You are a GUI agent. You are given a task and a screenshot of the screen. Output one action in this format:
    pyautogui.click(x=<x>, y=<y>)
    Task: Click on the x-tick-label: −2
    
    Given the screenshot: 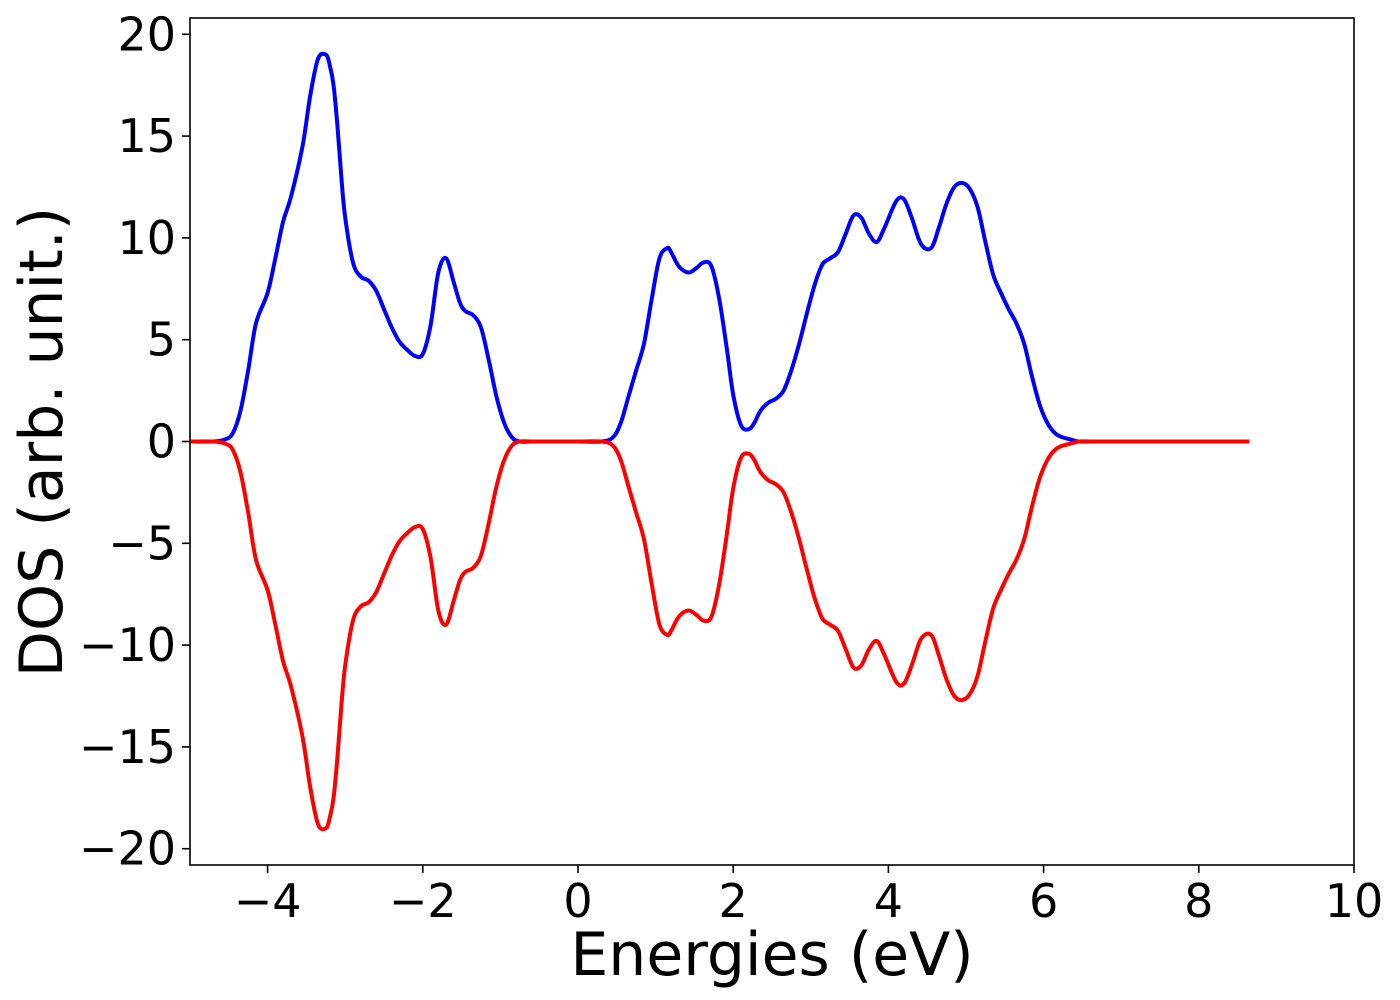 What is the action you would take?
    pyautogui.click(x=423, y=901)
    